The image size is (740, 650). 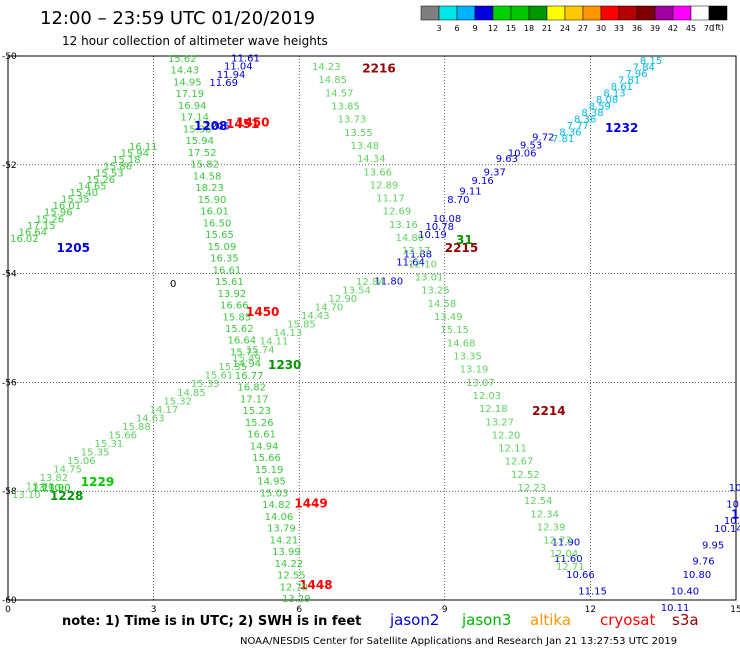 I want to click on track-time-label: 1205, so click(x=73, y=248).